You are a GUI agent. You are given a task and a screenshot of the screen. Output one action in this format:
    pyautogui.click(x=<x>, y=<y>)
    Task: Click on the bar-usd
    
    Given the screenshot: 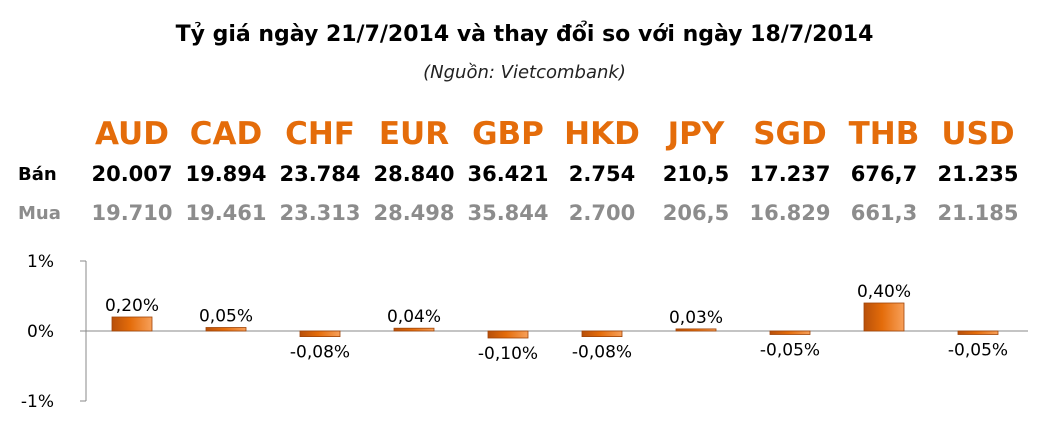 What is the action you would take?
    pyautogui.click(x=978, y=332)
    